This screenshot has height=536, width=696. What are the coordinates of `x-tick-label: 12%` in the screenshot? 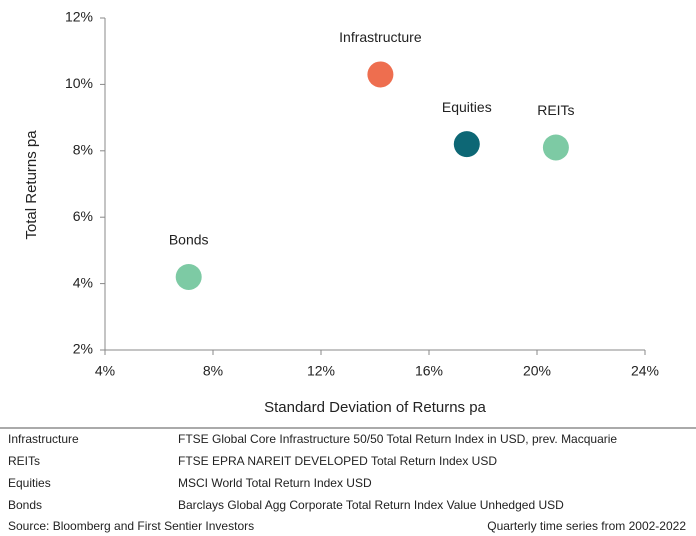 It's located at (321, 371).